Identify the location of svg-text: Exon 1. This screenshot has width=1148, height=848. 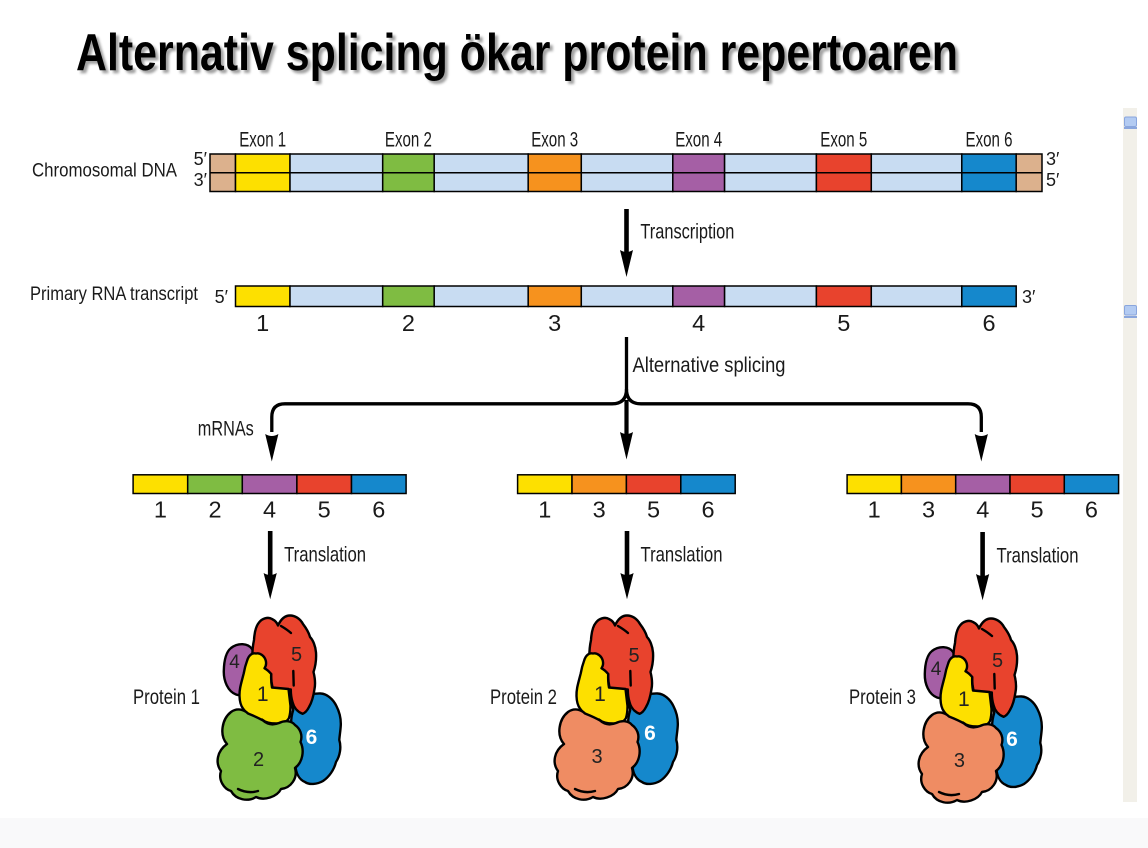
(262, 140).